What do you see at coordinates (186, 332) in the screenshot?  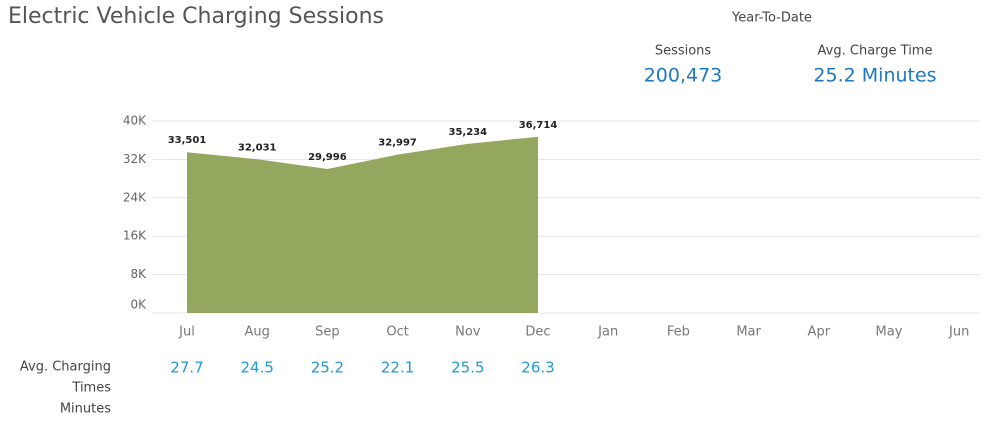 I see `x-tick-label: Jul` at bounding box center [186, 332].